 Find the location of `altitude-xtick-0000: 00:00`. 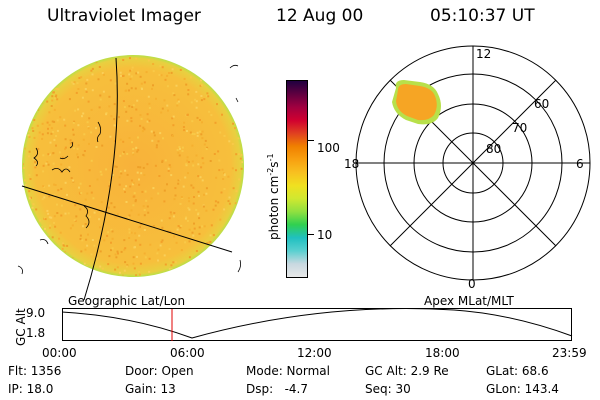

altitude-xtick-0000: 00:00 is located at coordinates (59, 353).